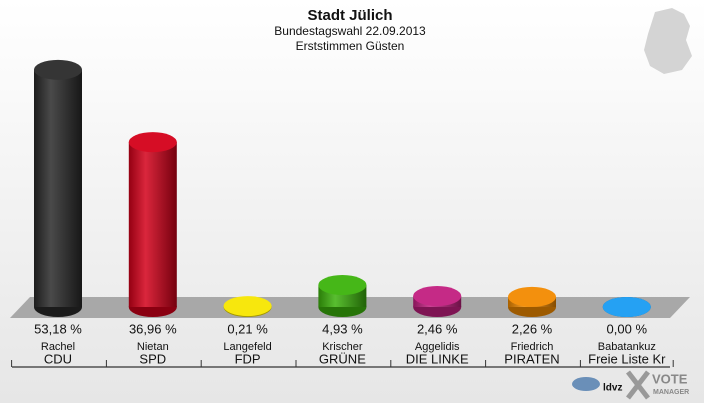 This screenshot has width=704, height=403. What do you see at coordinates (531, 358) in the screenshot?
I see `party-label: PIRATEN` at bounding box center [531, 358].